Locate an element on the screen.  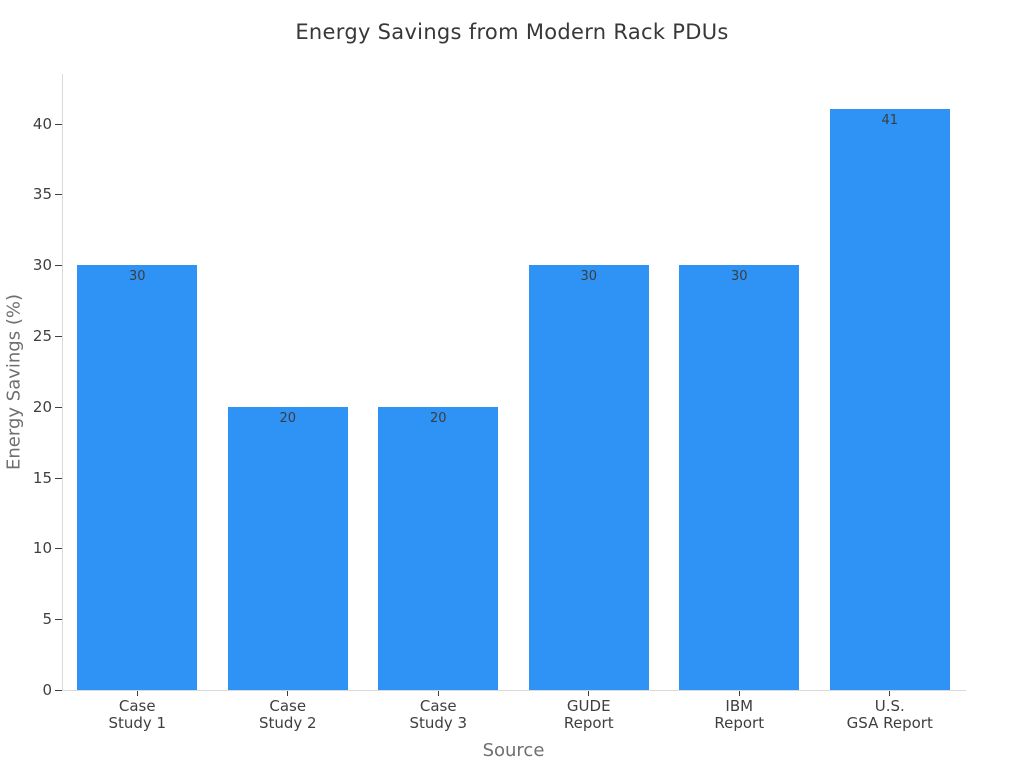
y-tick-label: 15 is located at coordinates (42, 477).